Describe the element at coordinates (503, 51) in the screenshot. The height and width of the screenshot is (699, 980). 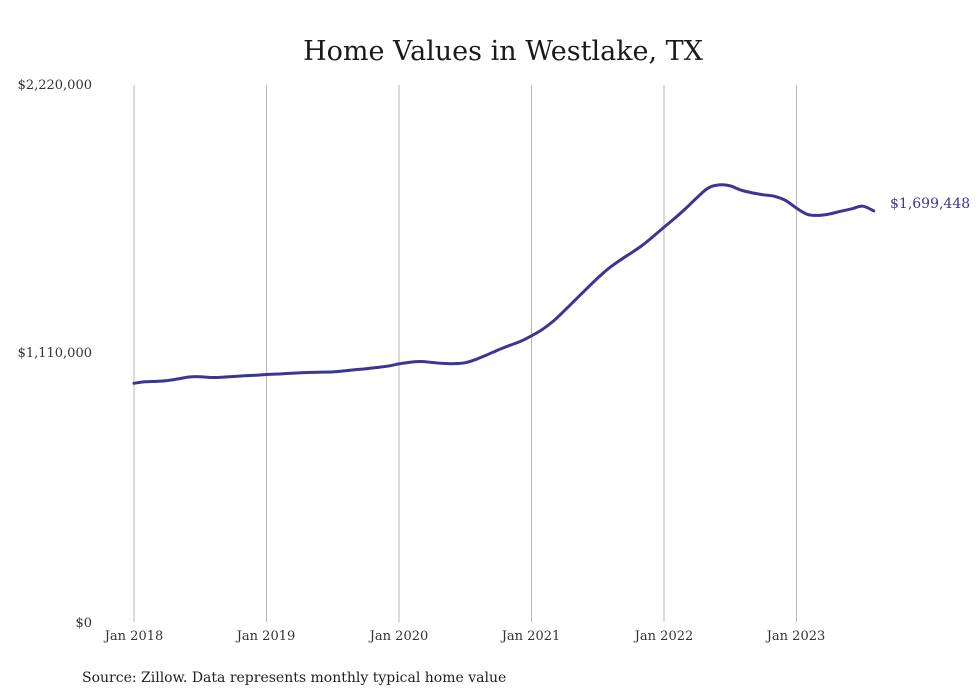
I see `chart-title: Home Values in Westlake, TX` at that location.